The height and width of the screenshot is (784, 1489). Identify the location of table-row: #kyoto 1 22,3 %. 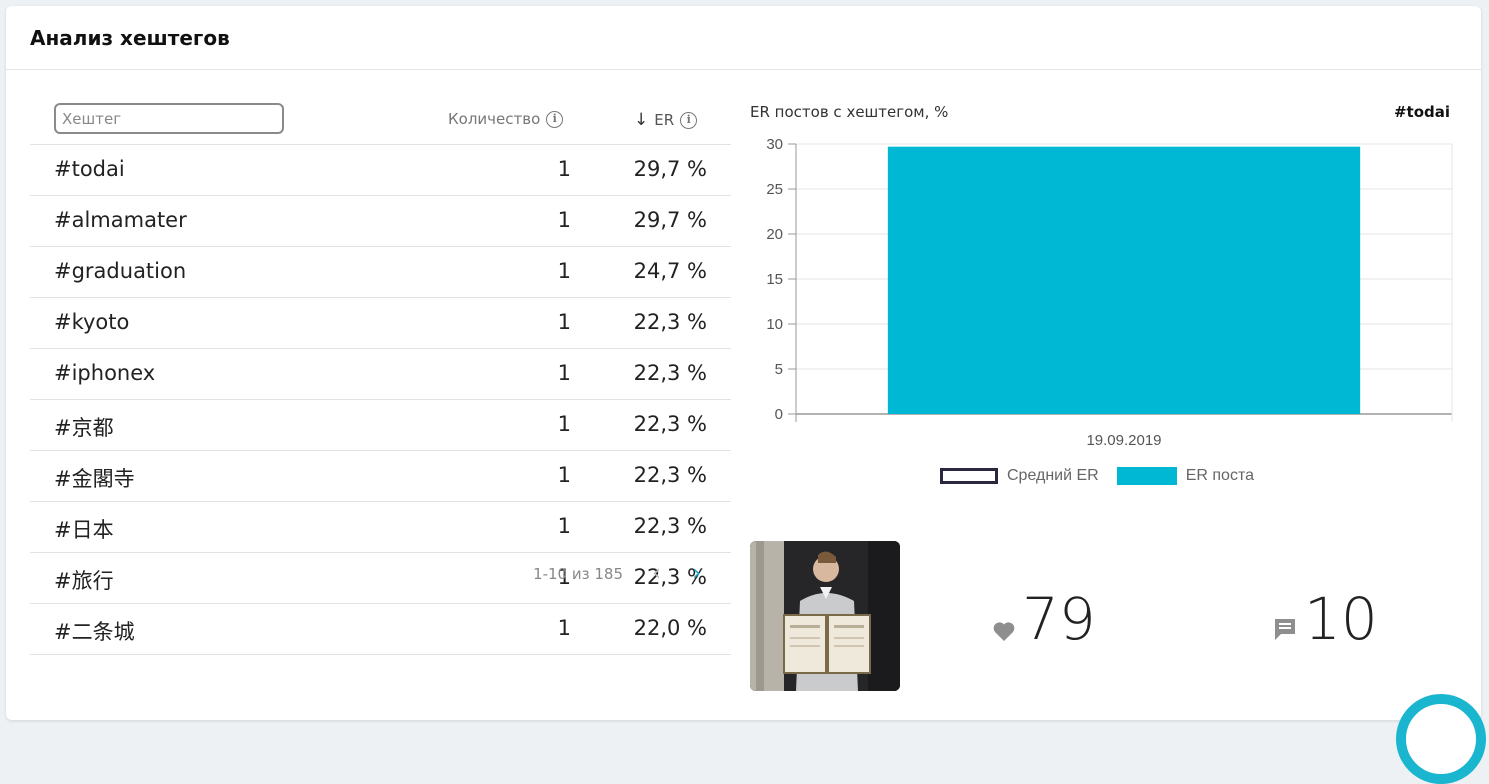
(380, 323).